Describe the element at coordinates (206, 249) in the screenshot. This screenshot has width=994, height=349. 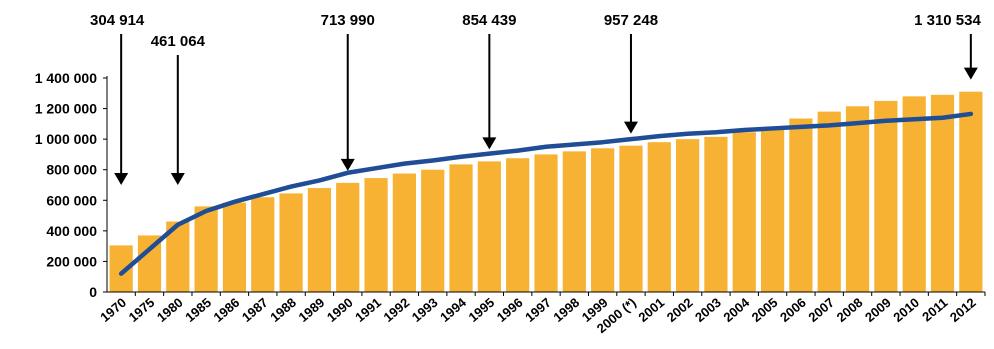
I see `bar-1985` at that location.